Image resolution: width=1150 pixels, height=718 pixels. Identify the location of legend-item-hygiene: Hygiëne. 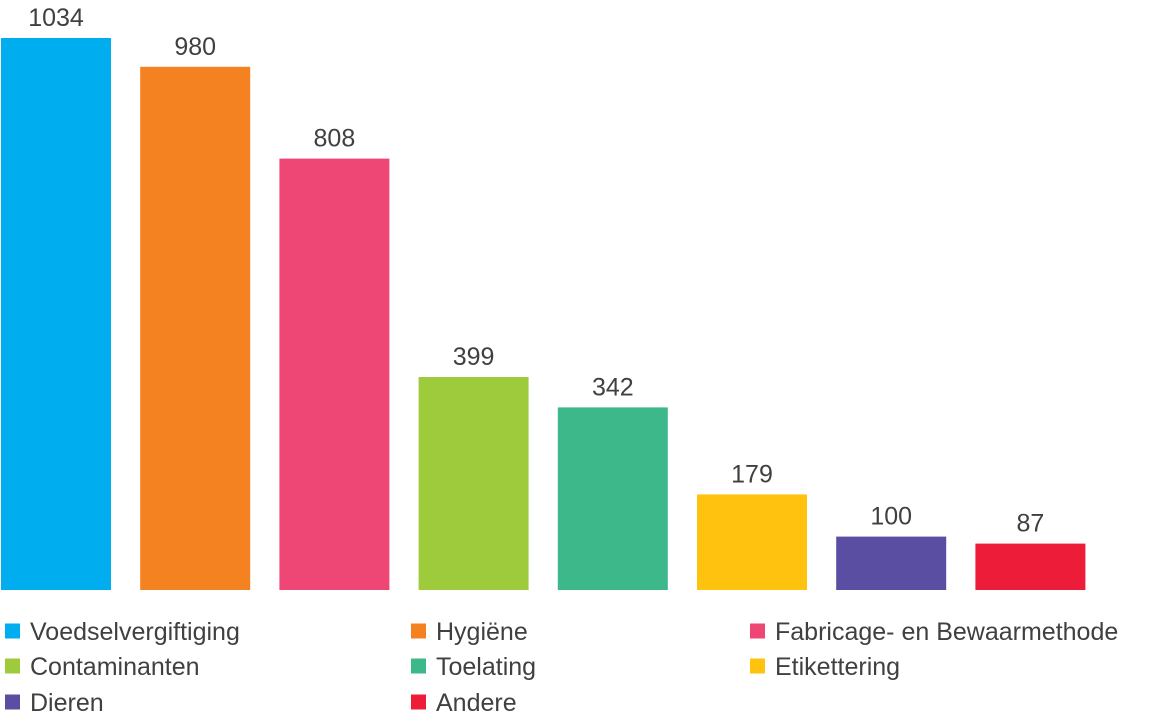
(469, 632).